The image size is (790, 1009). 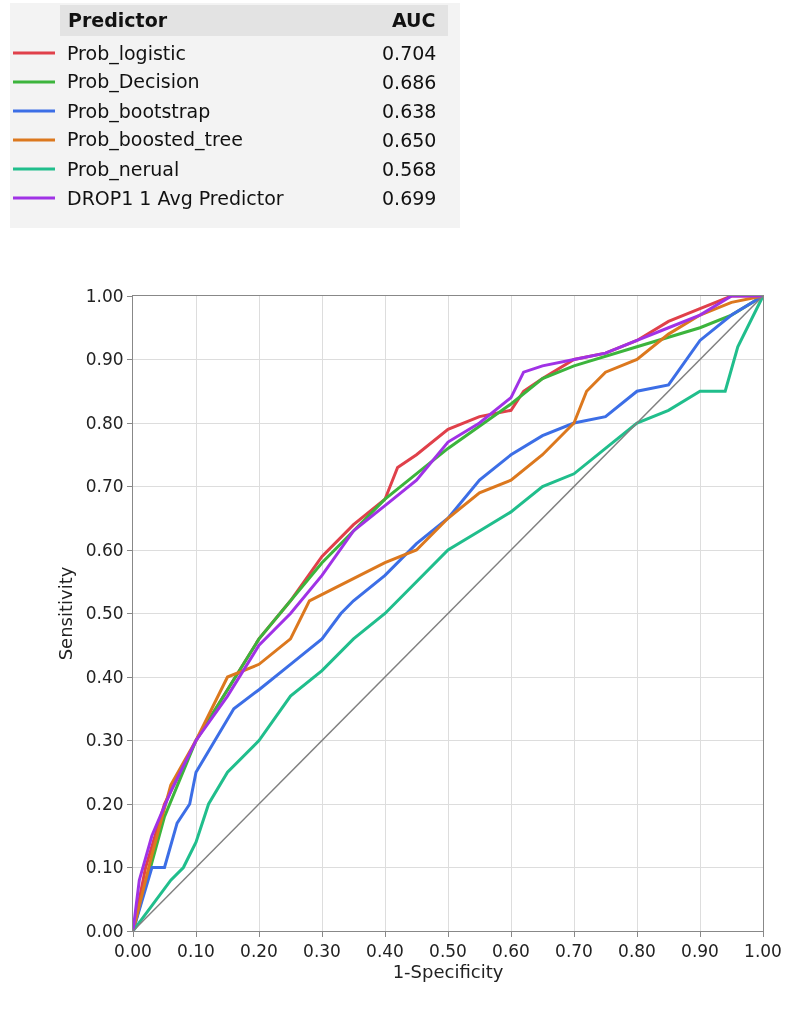 I want to click on x-tick-label: 0.00, so click(x=133, y=951).